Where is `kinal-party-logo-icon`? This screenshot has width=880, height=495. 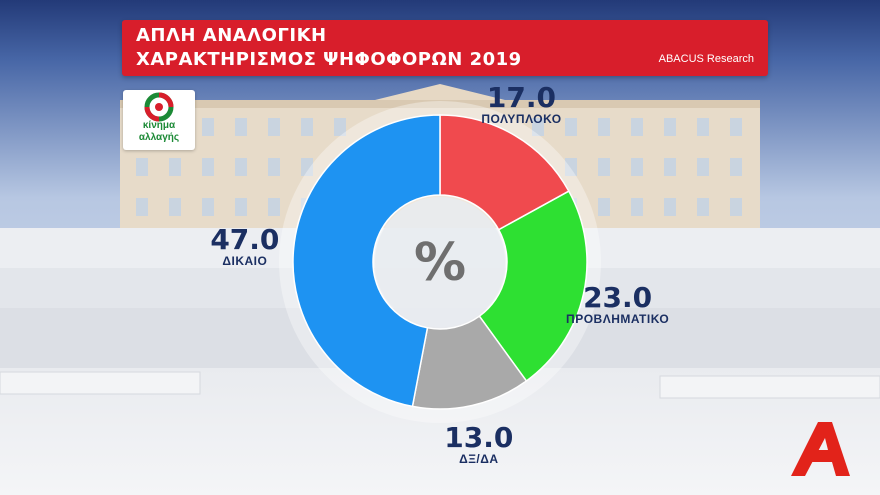 kinal-party-logo-icon is located at coordinates (159, 107).